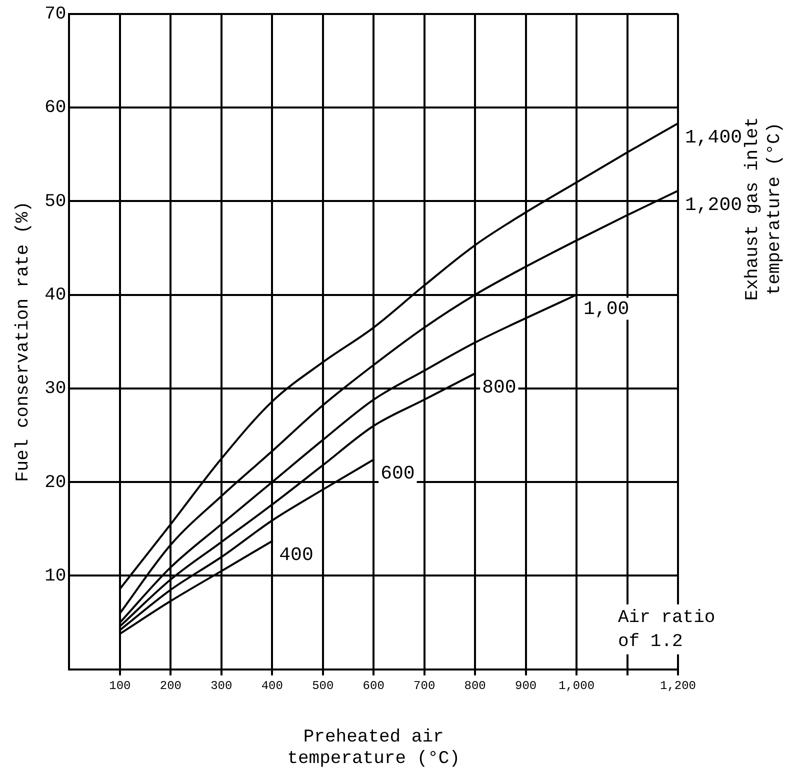 The height and width of the screenshot is (781, 796). I want to click on series-label: 400, so click(296, 555).